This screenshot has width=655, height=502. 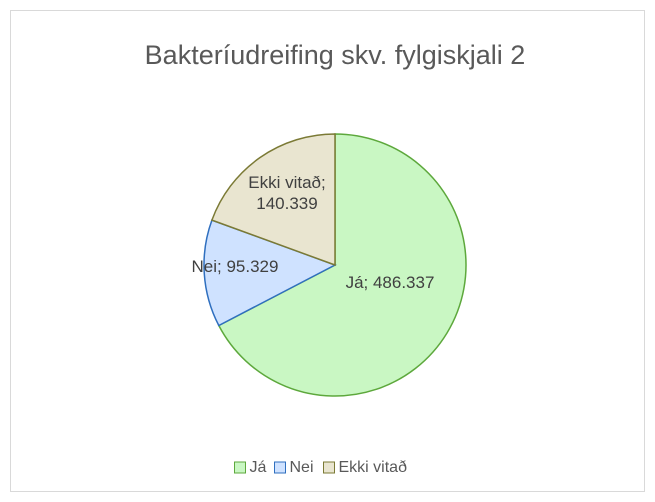 What do you see at coordinates (287, 193) in the screenshot?
I see `data-label: Ekki vitað; 140.339` at bounding box center [287, 193].